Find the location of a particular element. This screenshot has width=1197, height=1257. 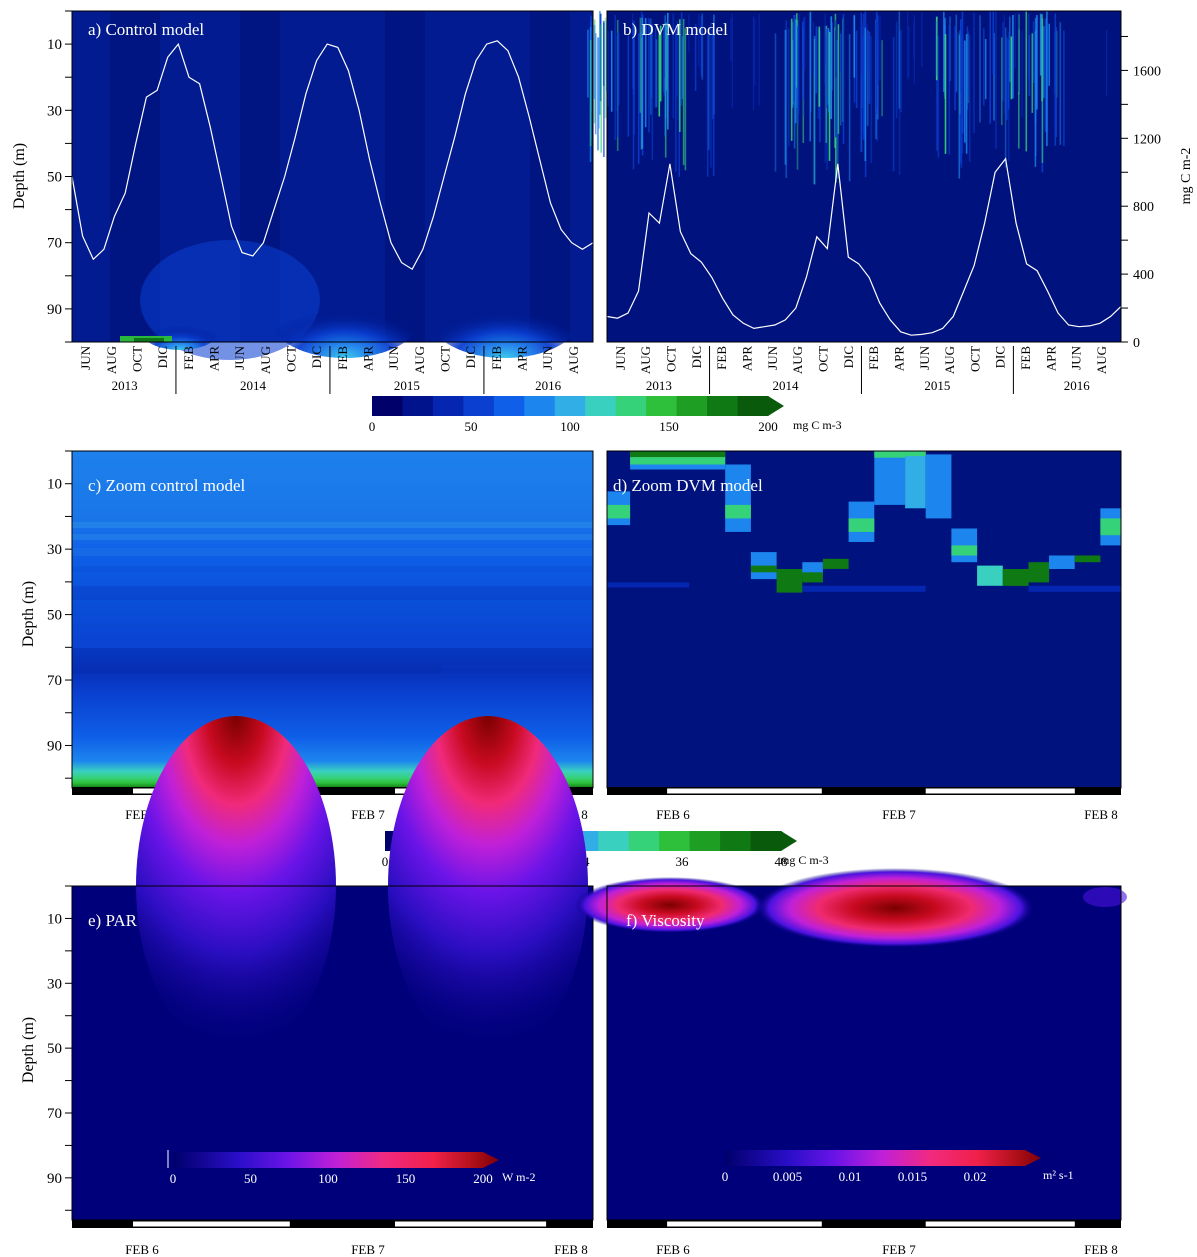

panel-a-line is located at coordinates (332, 155).